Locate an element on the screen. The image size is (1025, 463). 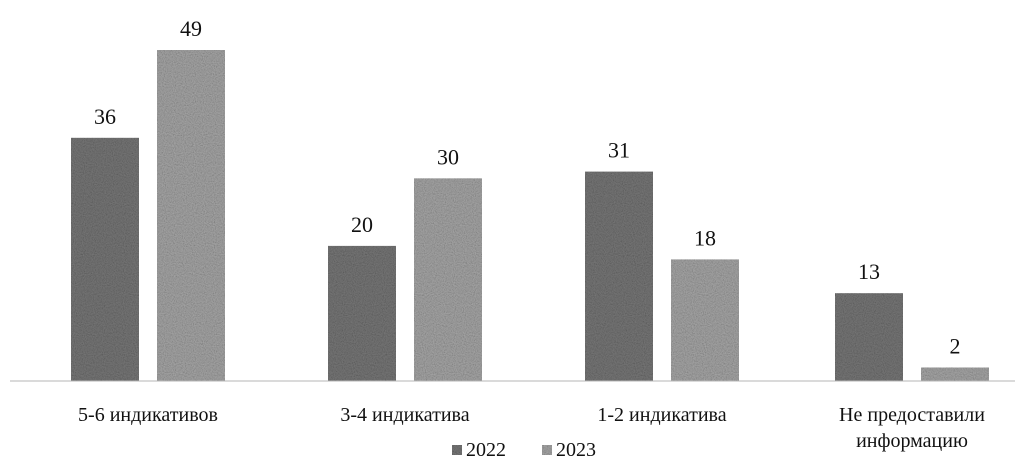
category-label-0: 5-6 индикативов is located at coordinates (148, 415).